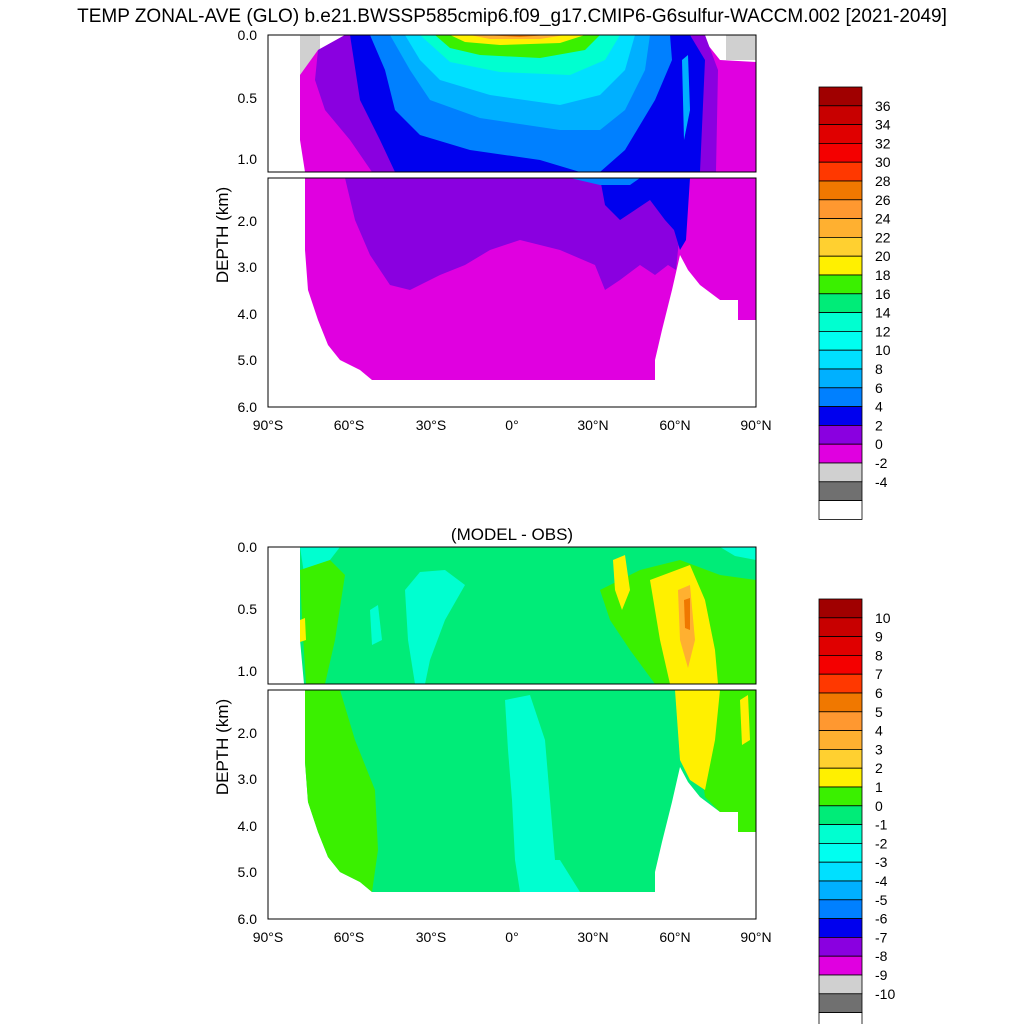 The width and height of the screenshot is (1024, 1024). What do you see at coordinates (881, 463) in the screenshot?
I see `colorbar-label: -2` at bounding box center [881, 463].